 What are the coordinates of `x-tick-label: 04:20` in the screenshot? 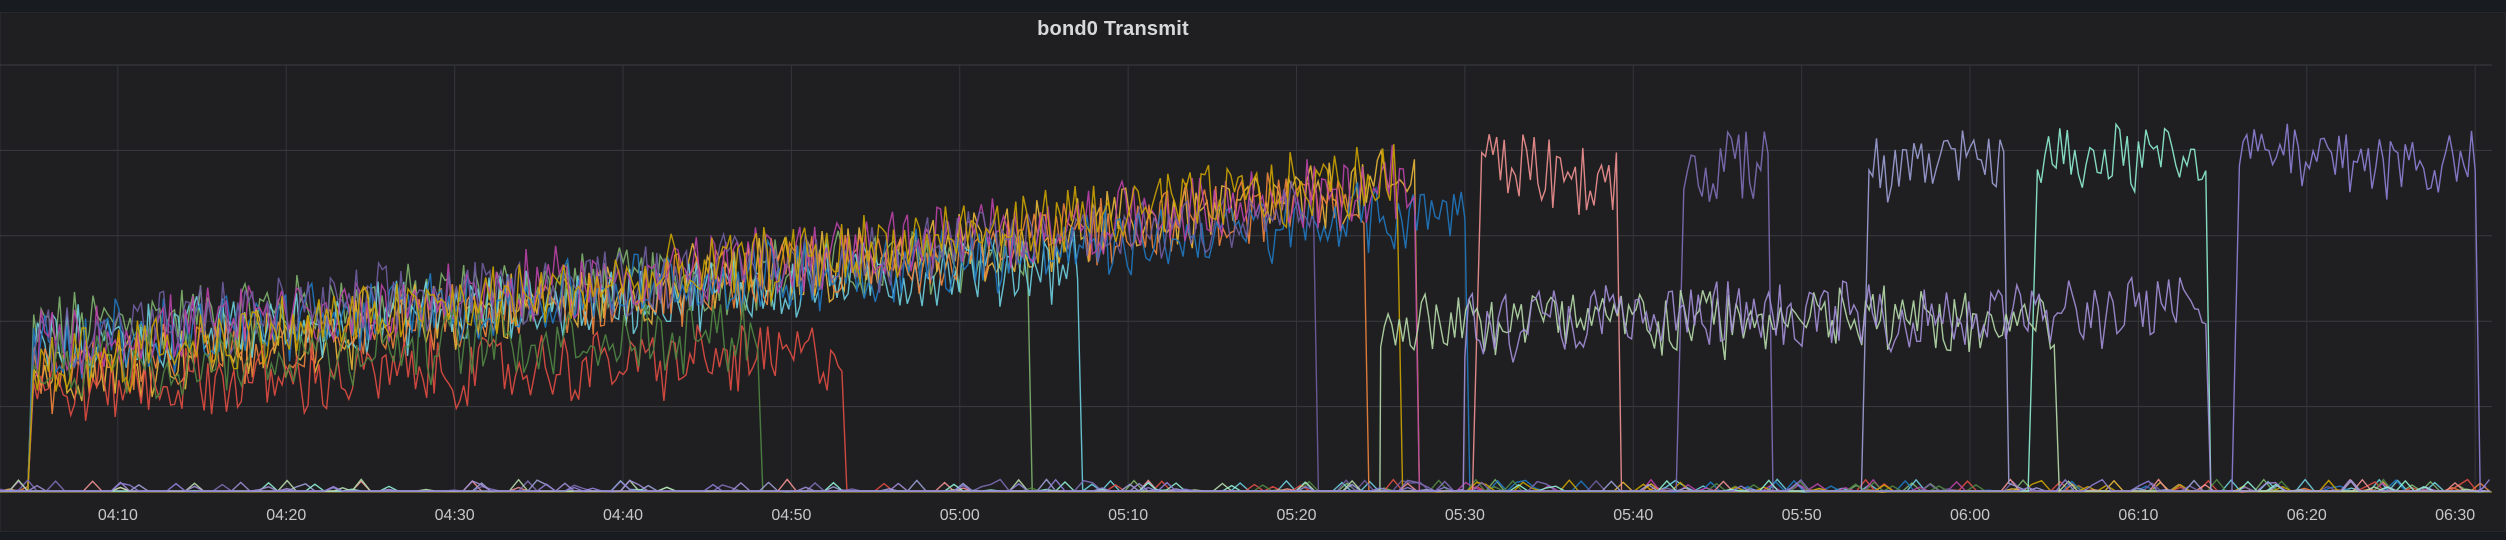 It's located at (286, 515).